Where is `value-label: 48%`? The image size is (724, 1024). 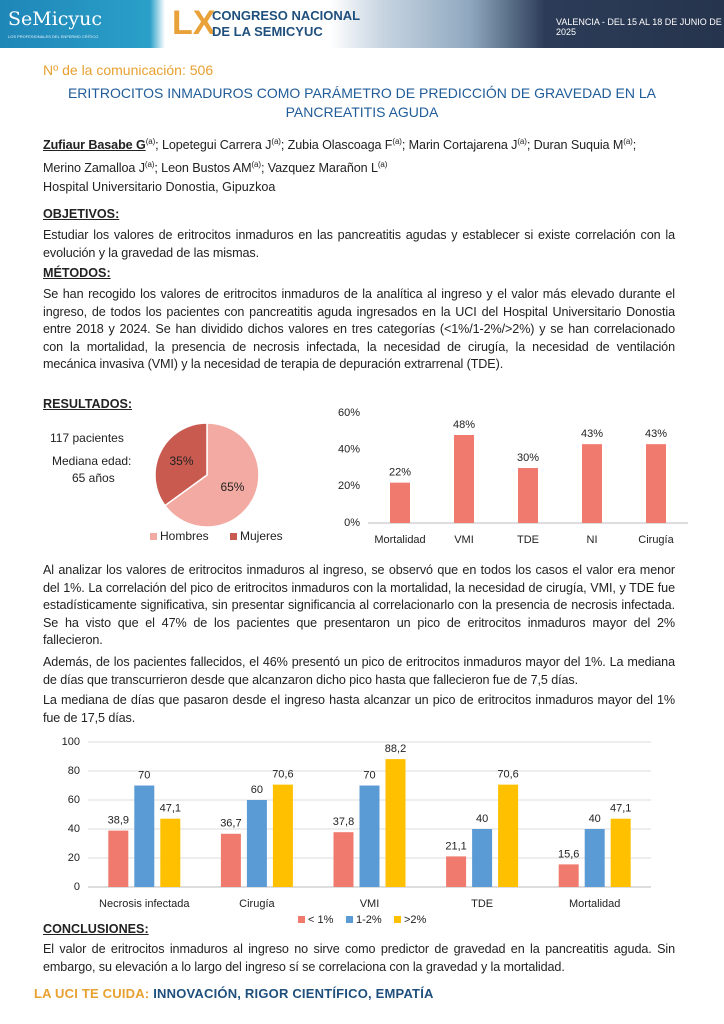 value-label: 48% is located at coordinates (464, 425).